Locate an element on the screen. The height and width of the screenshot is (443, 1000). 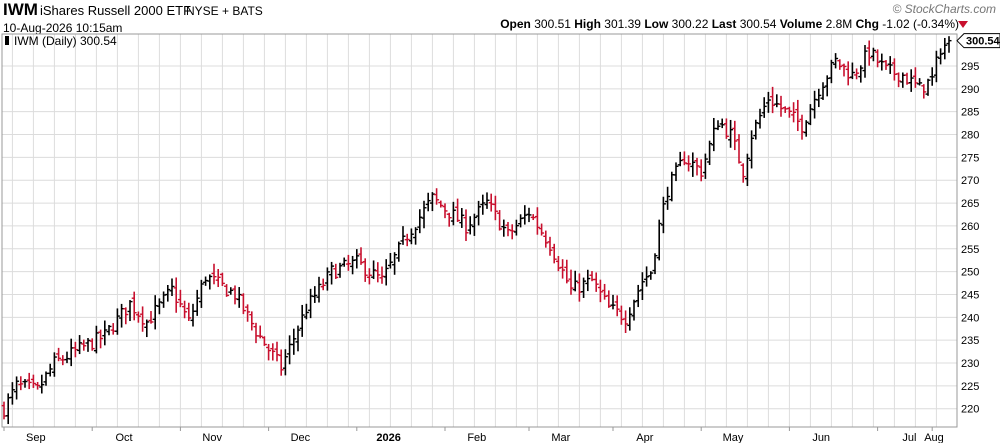
y-tick-label: 250 is located at coordinates (970, 273).